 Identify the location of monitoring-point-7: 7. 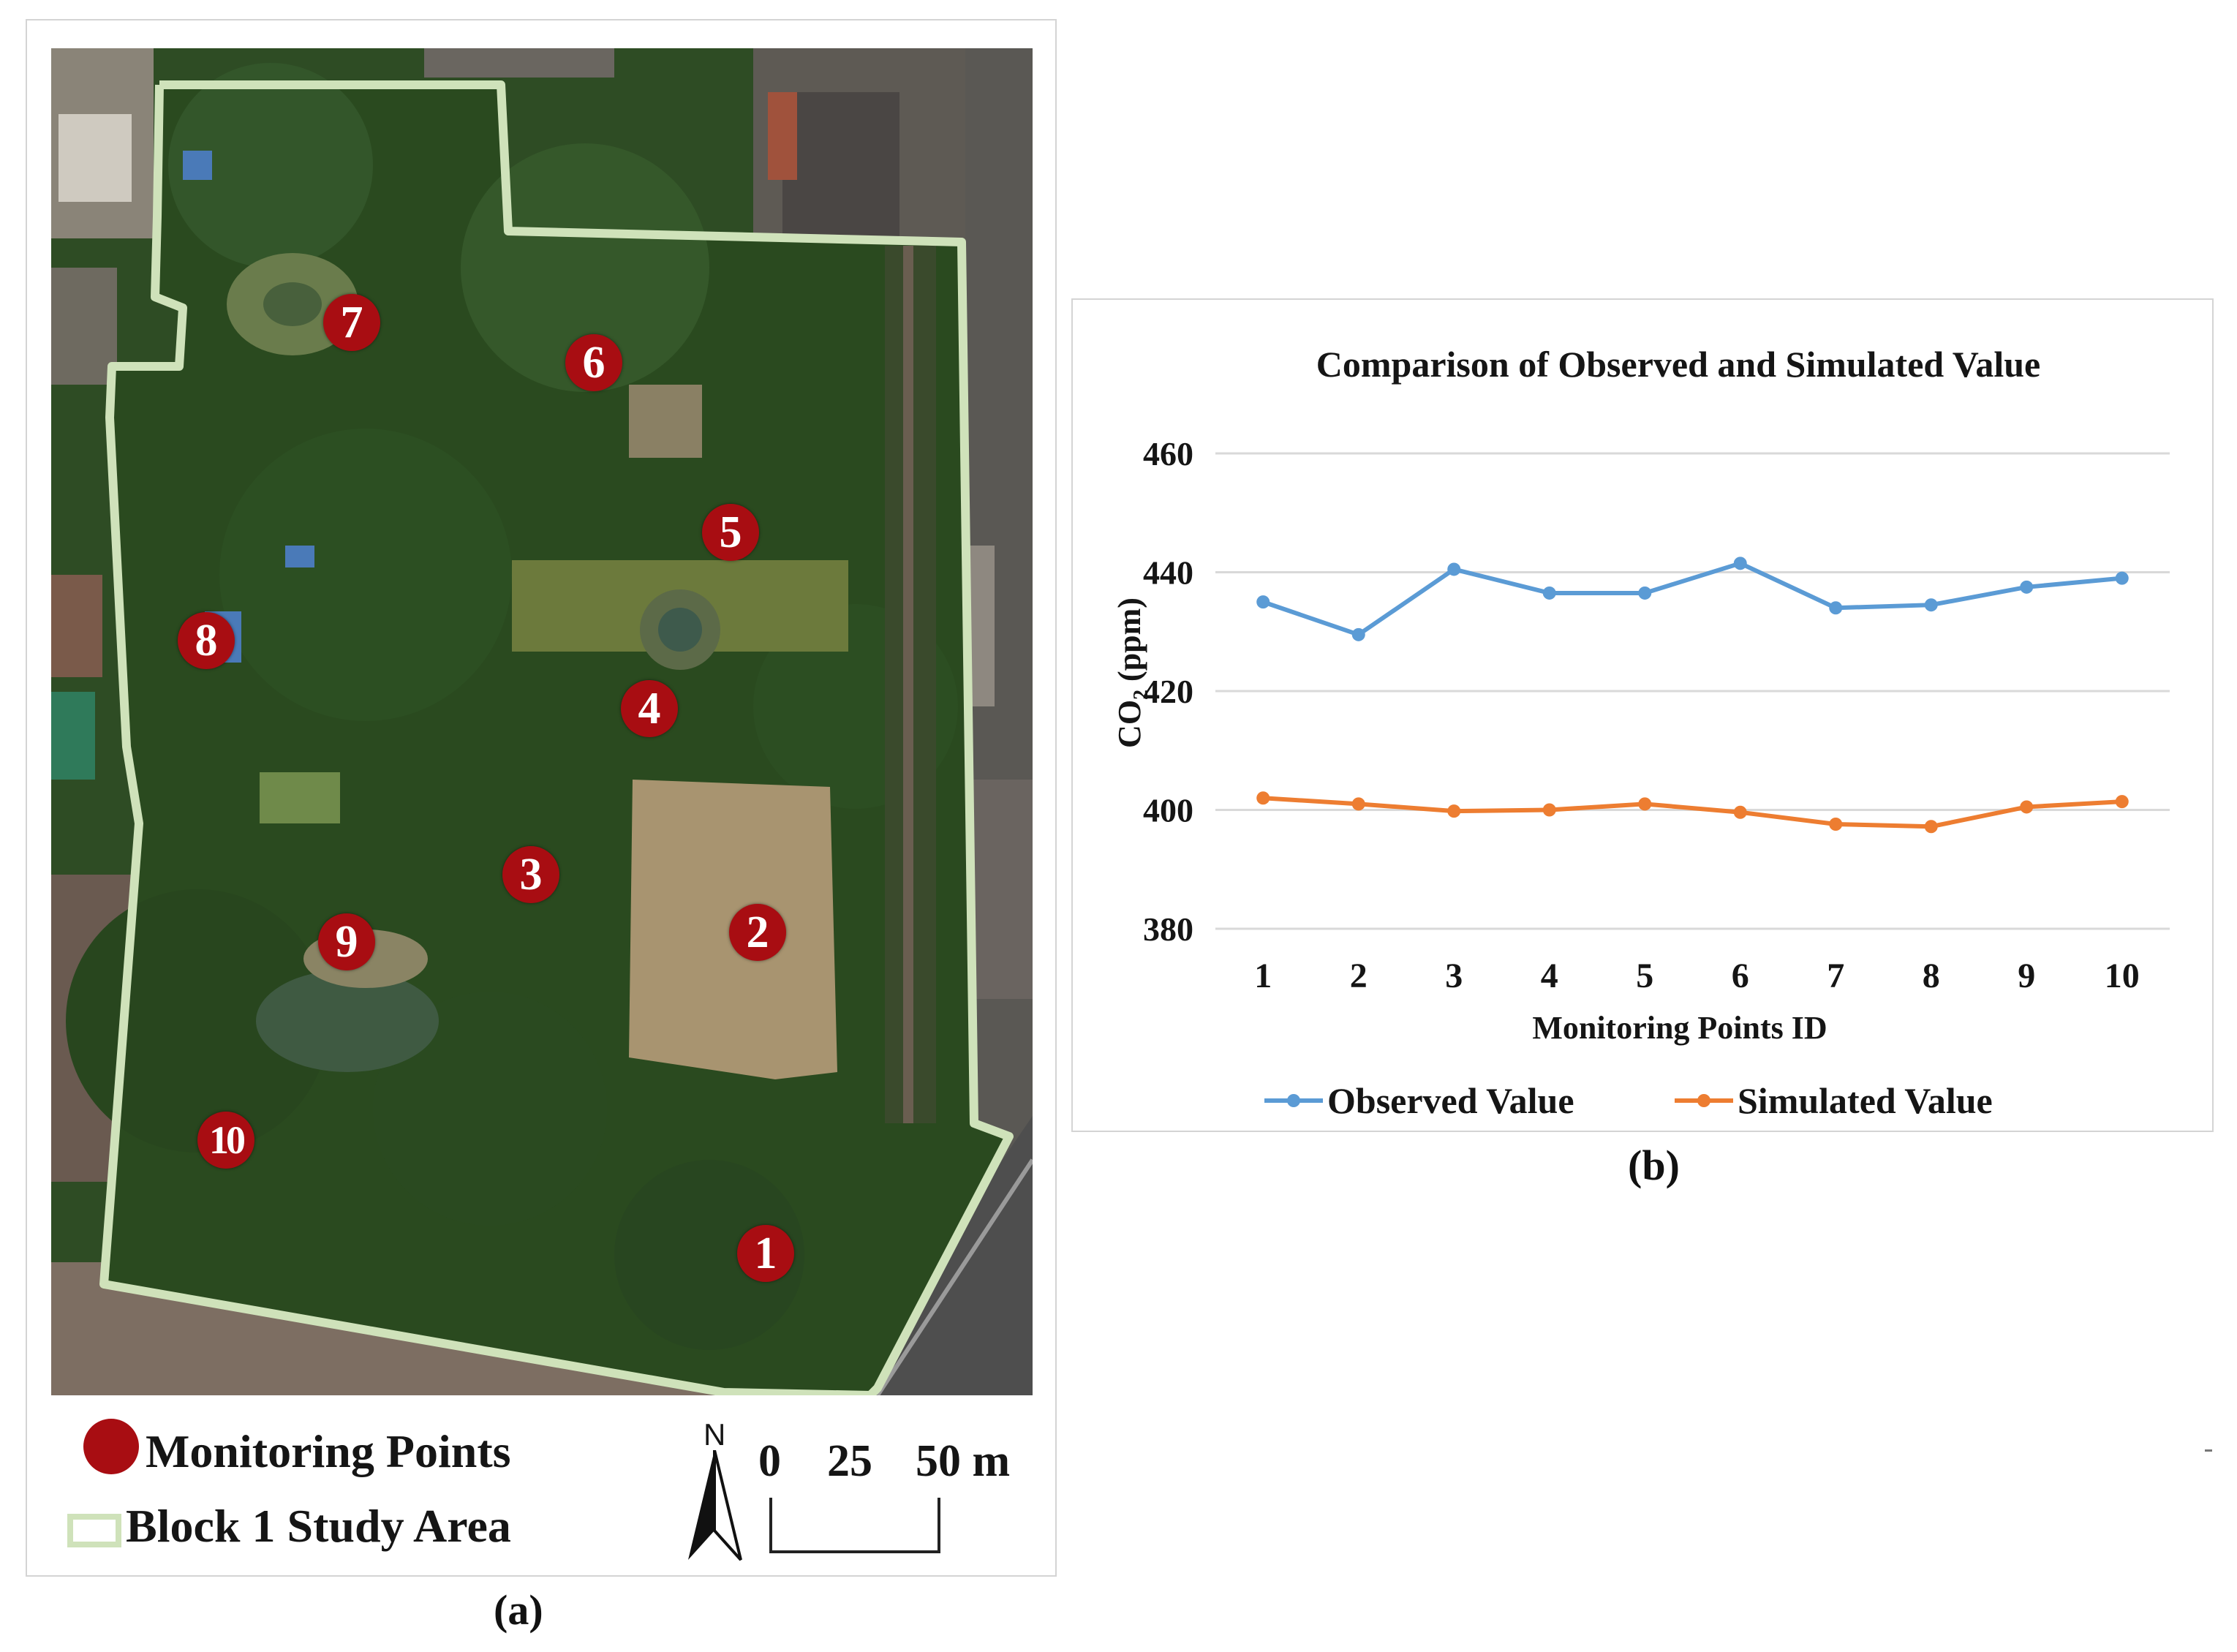
(351, 322).